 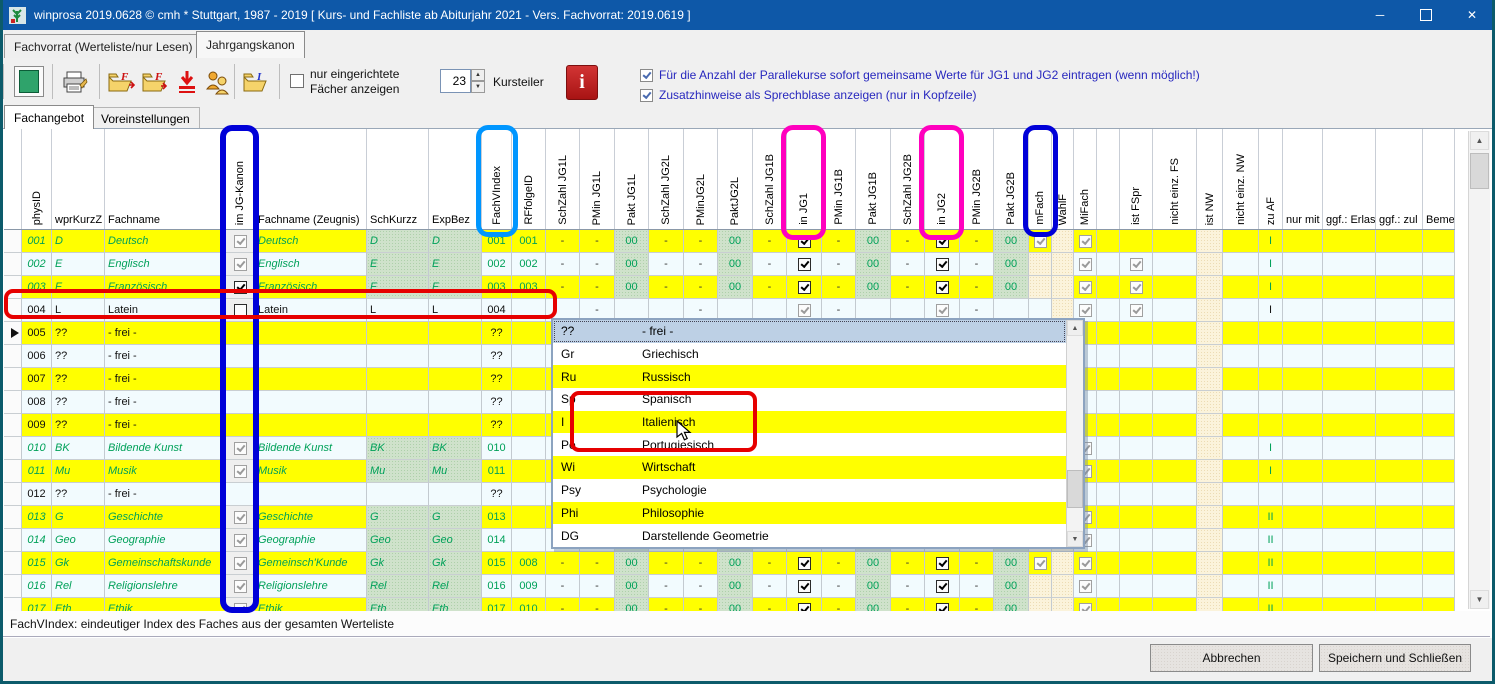 I want to click on cell-003-gut, so click(x=13, y=287).